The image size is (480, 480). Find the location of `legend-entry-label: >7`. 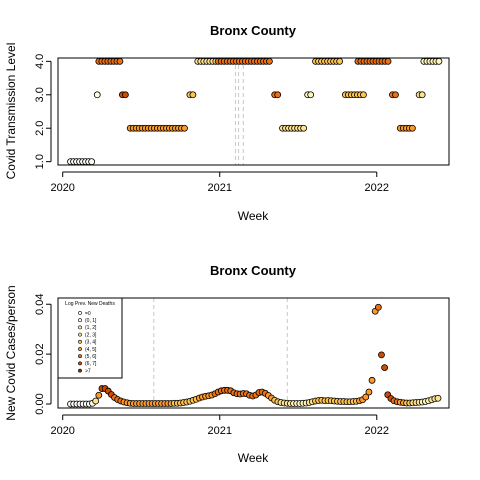

legend-entry-label: >7 is located at coordinates (88, 371).